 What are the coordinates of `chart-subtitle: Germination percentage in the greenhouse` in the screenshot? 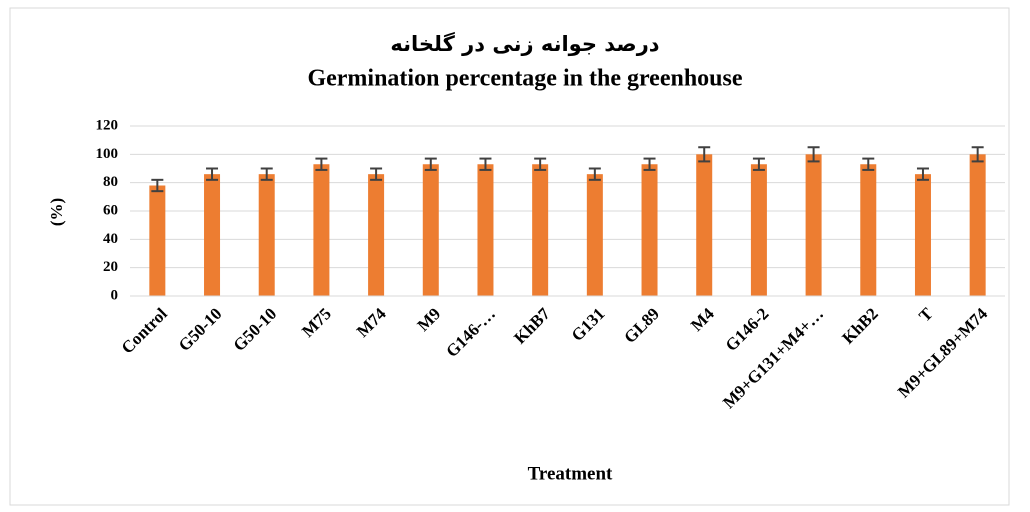 It's located at (524, 79).